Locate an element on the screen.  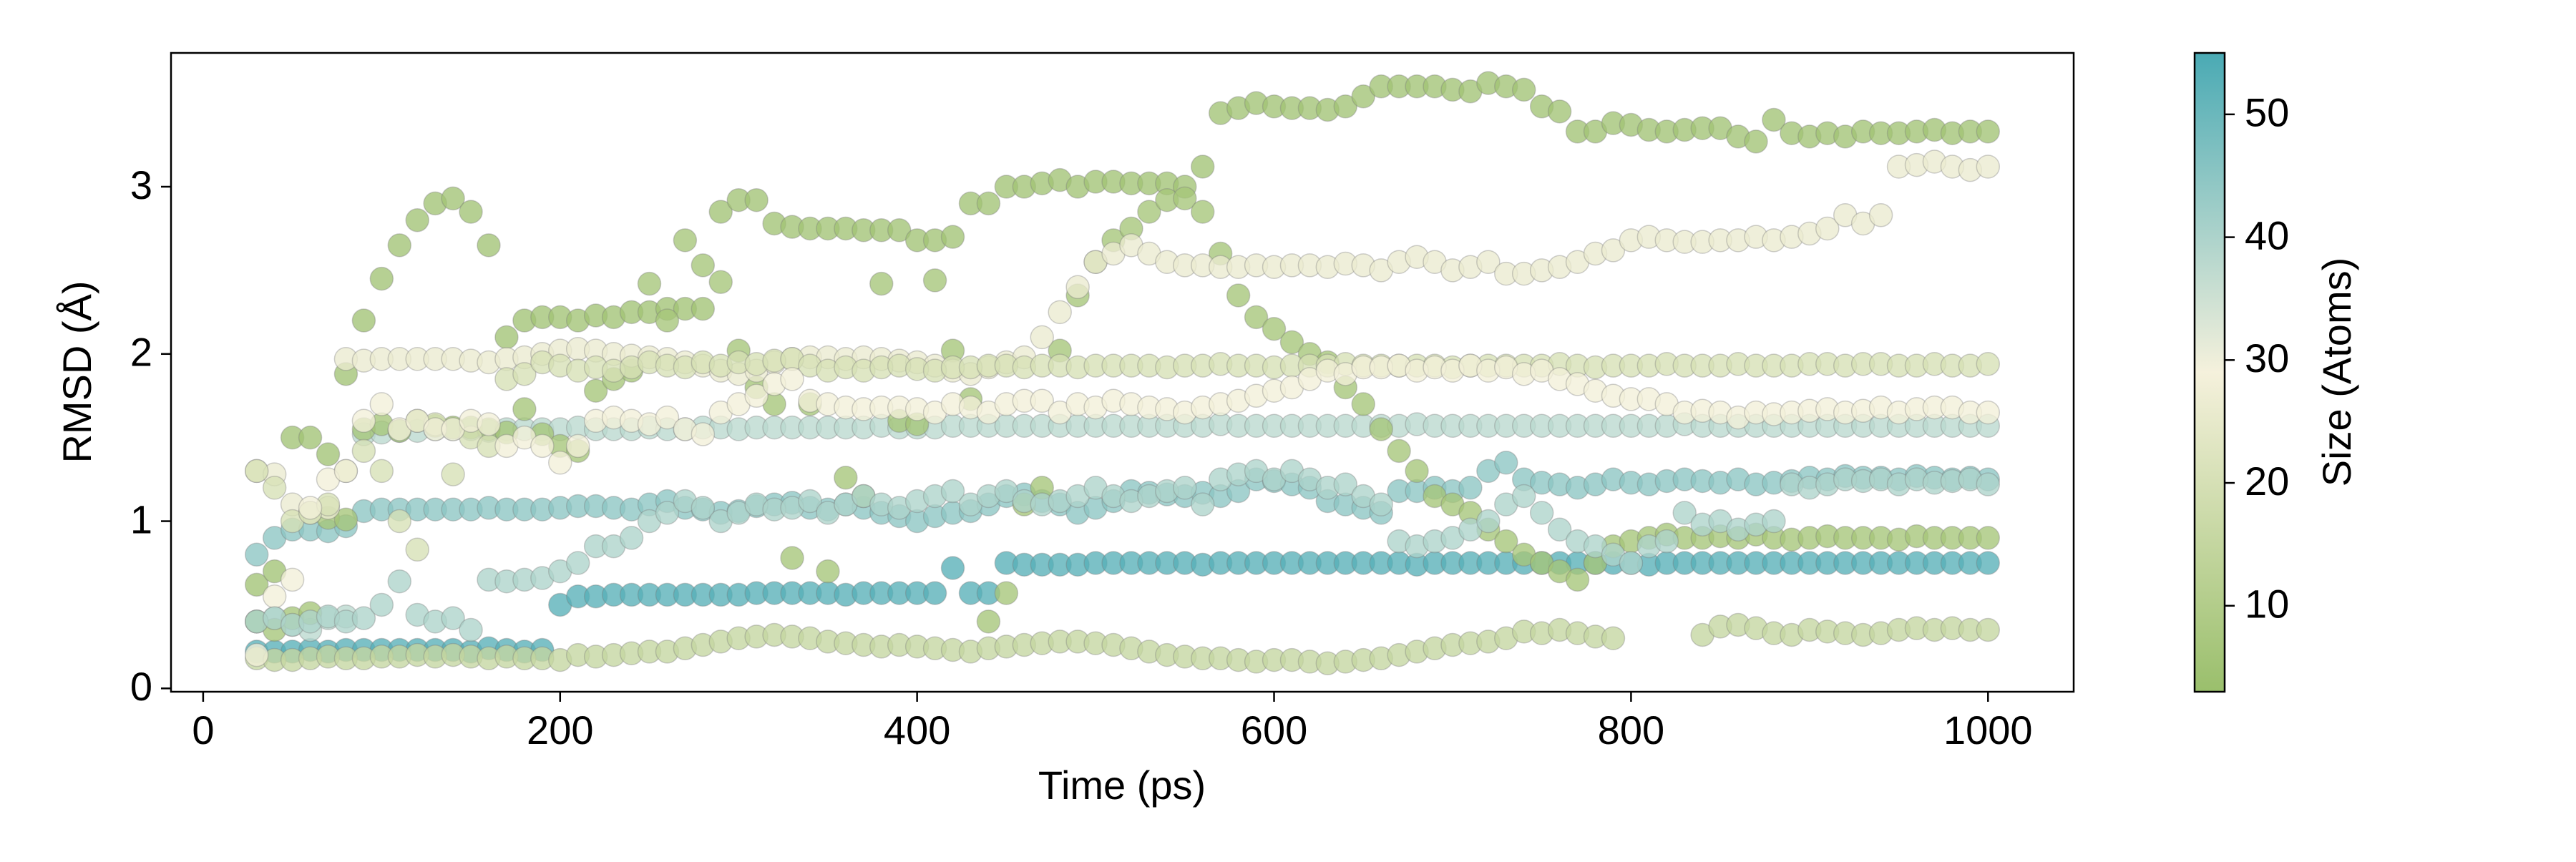
colorbar-tick-label: 10 is located at coordinates (2267, 605).